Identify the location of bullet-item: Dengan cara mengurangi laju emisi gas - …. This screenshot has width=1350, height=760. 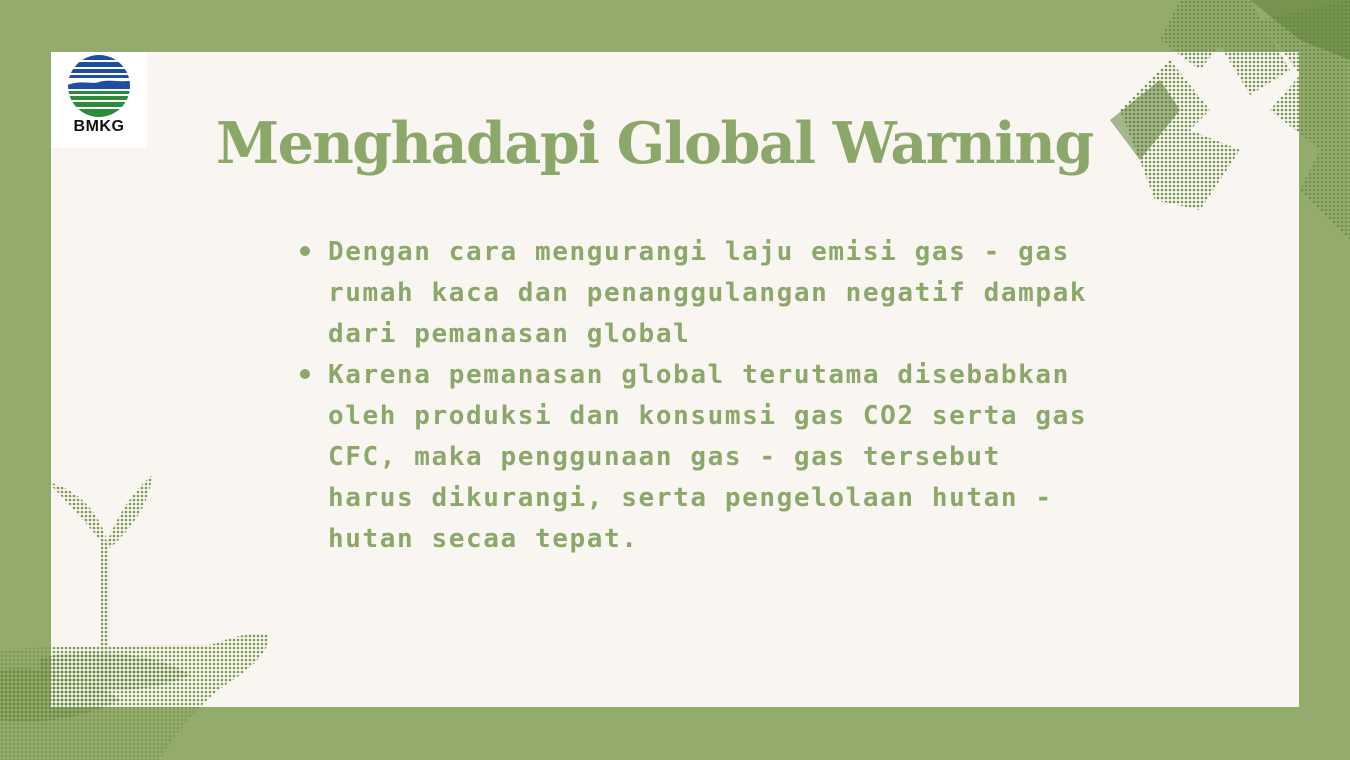
(698, 293).